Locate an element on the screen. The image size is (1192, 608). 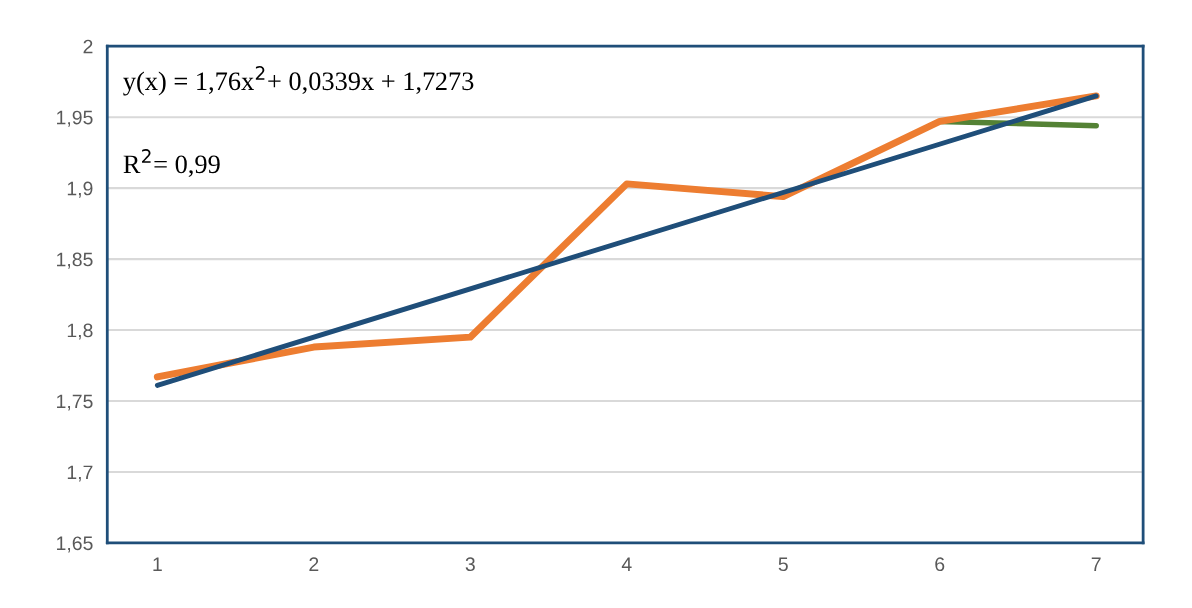
annotation: y(x) = 1,76x$^{2}$+ 0,0339x + 1,7273 is located at coordinates (298, 81).